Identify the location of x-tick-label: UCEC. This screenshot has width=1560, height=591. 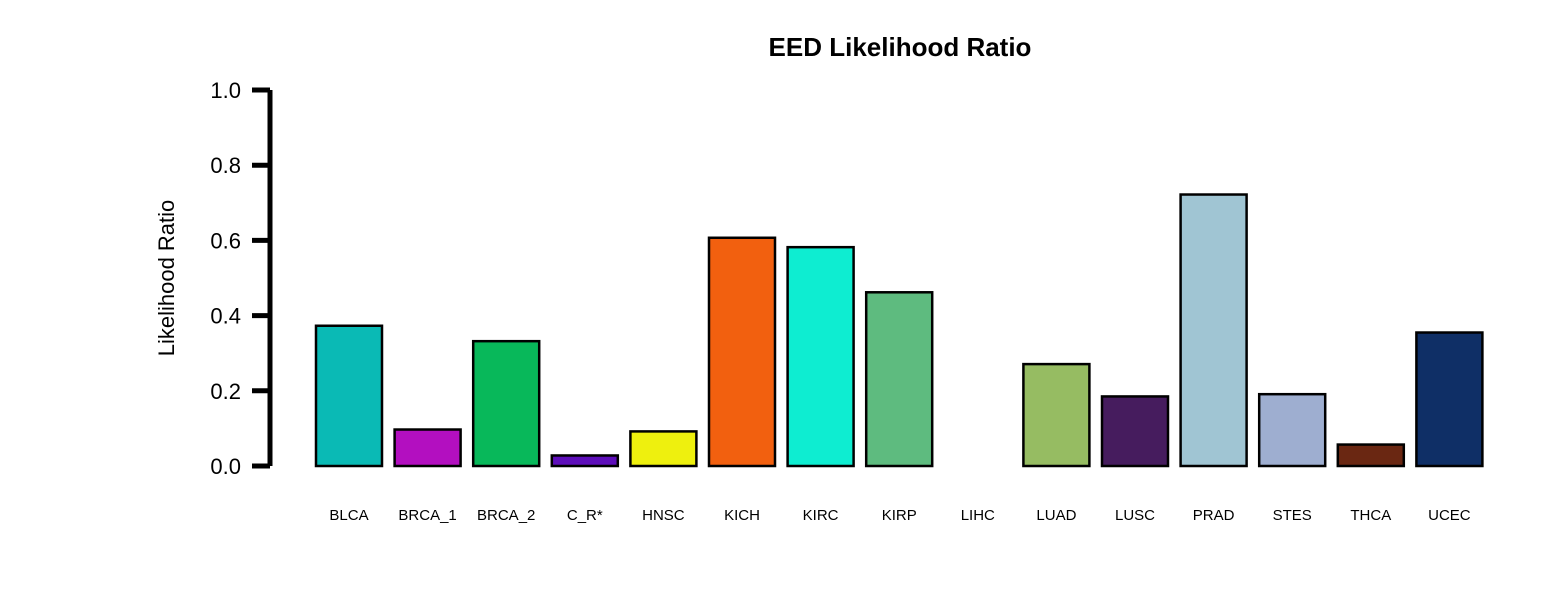
(1449, 515).